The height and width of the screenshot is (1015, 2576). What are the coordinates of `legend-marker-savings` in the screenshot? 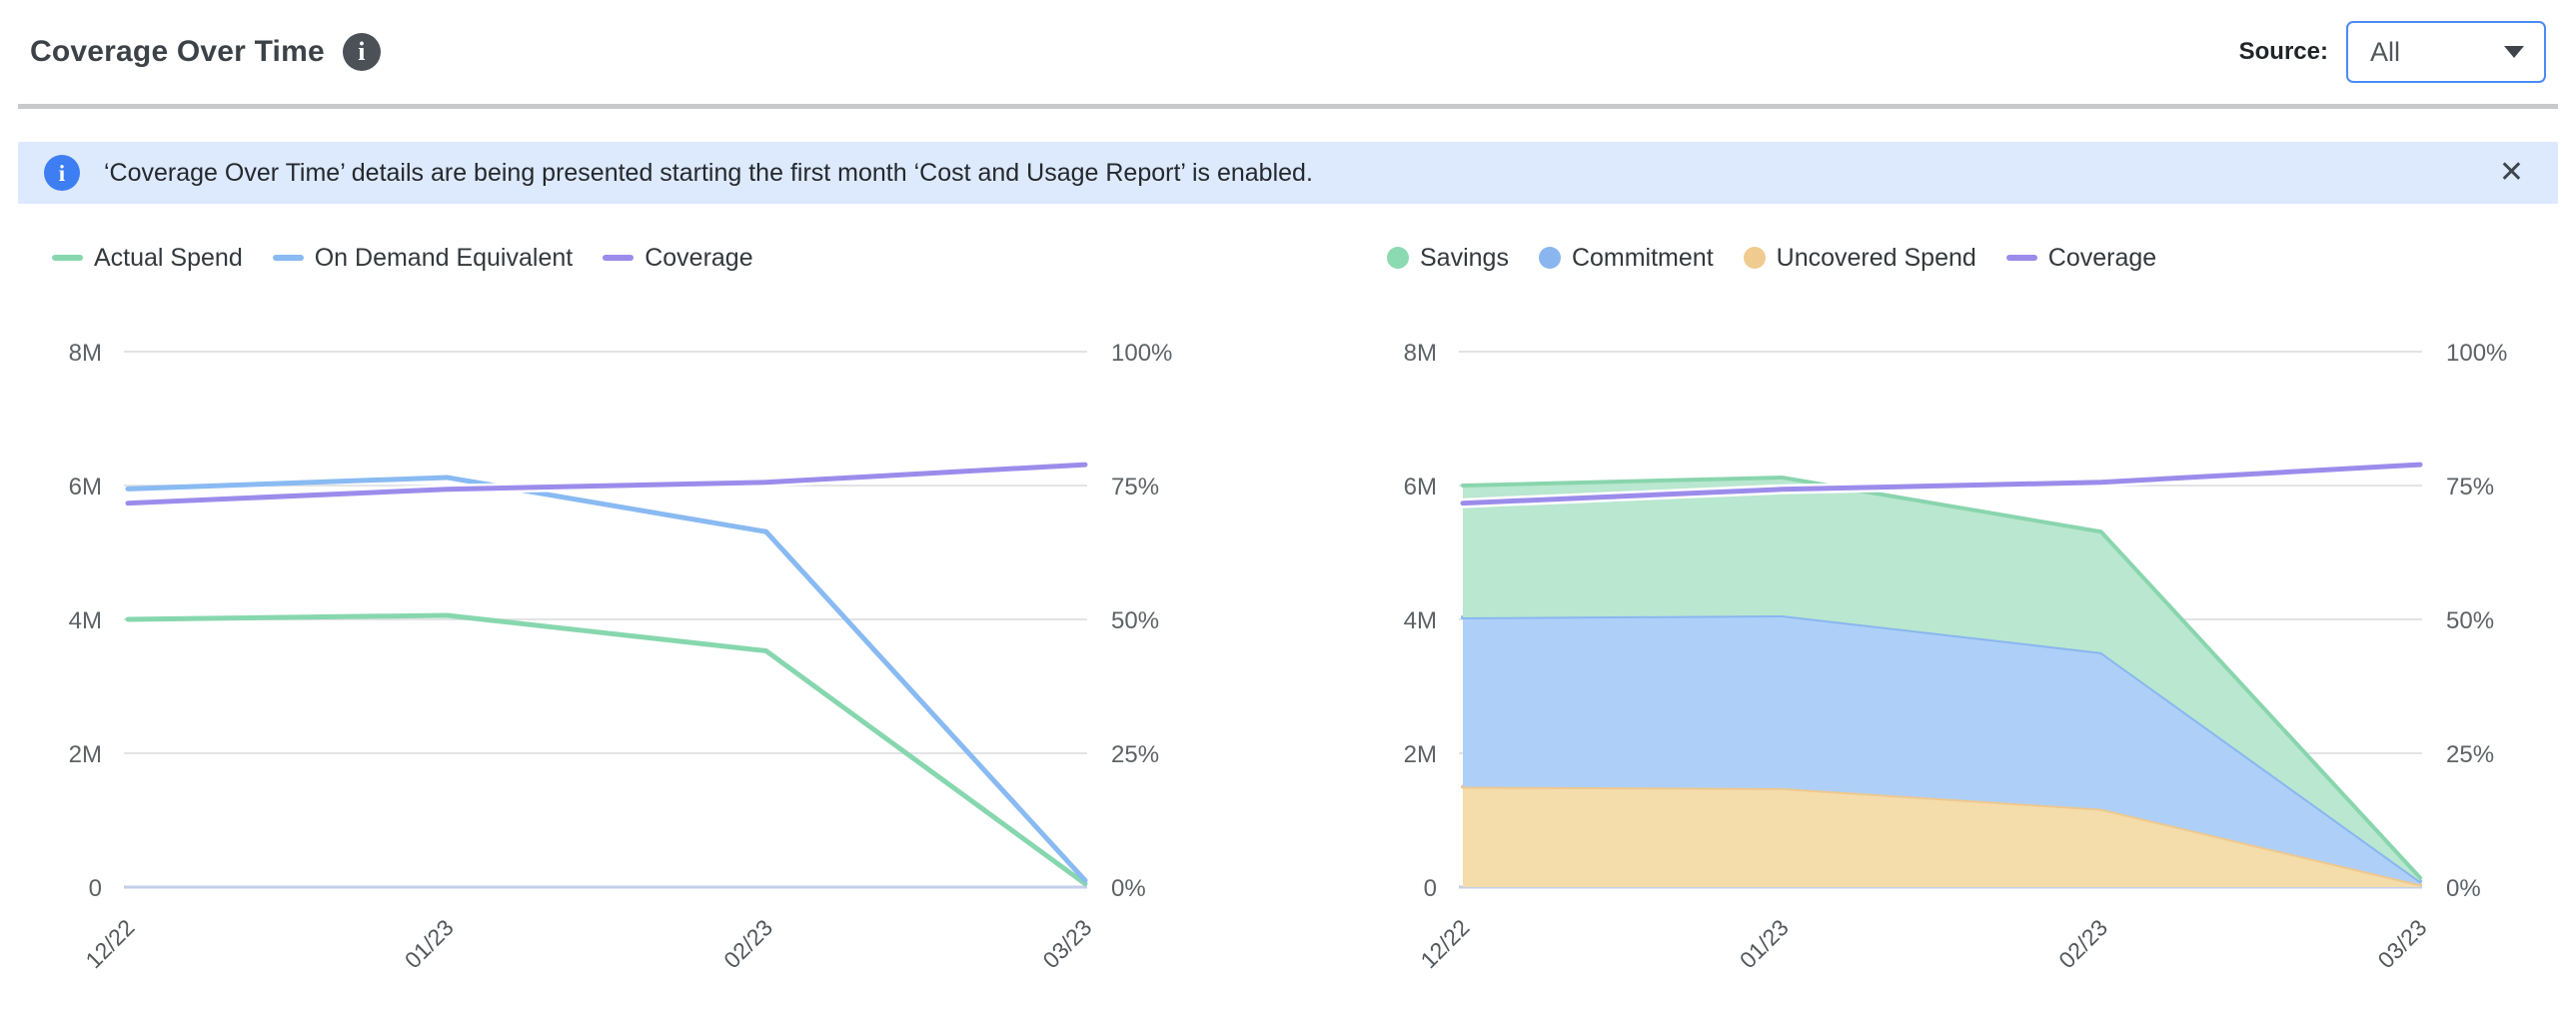 It's located at (1398, 258).